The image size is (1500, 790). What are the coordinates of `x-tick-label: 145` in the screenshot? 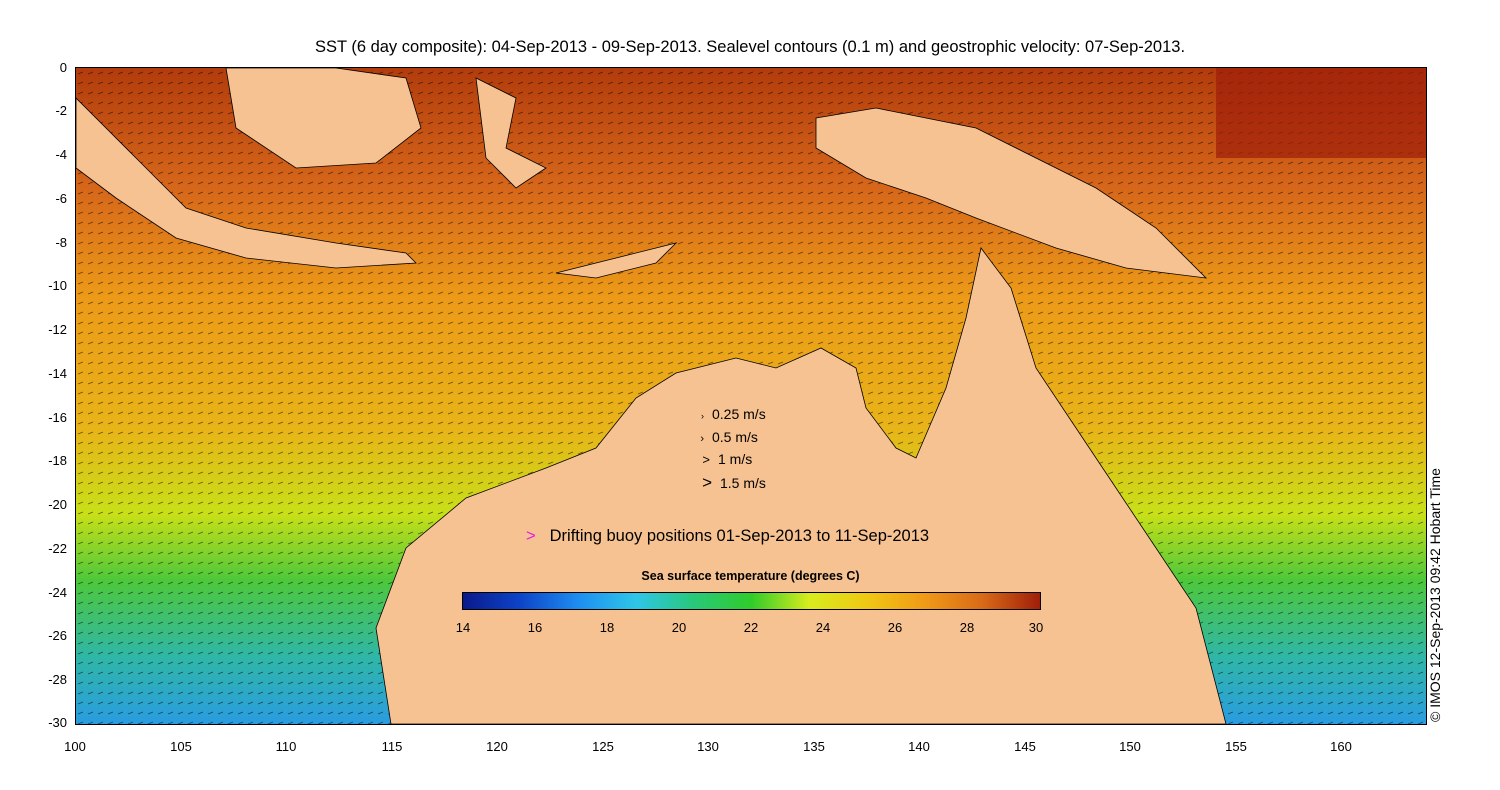 It's located at (1025, 746).